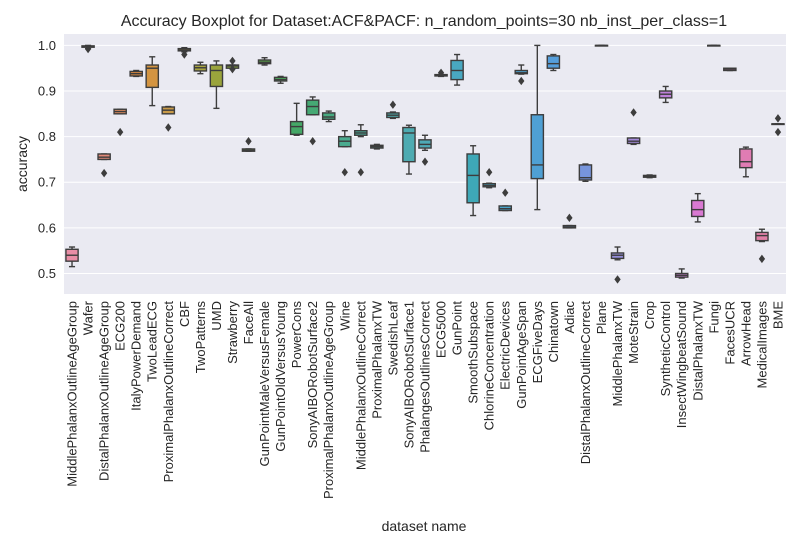  Describe the element at coordinates (152, 341) in the screenshot. I see `x-tick-label: TwoLeadECG` at that location.